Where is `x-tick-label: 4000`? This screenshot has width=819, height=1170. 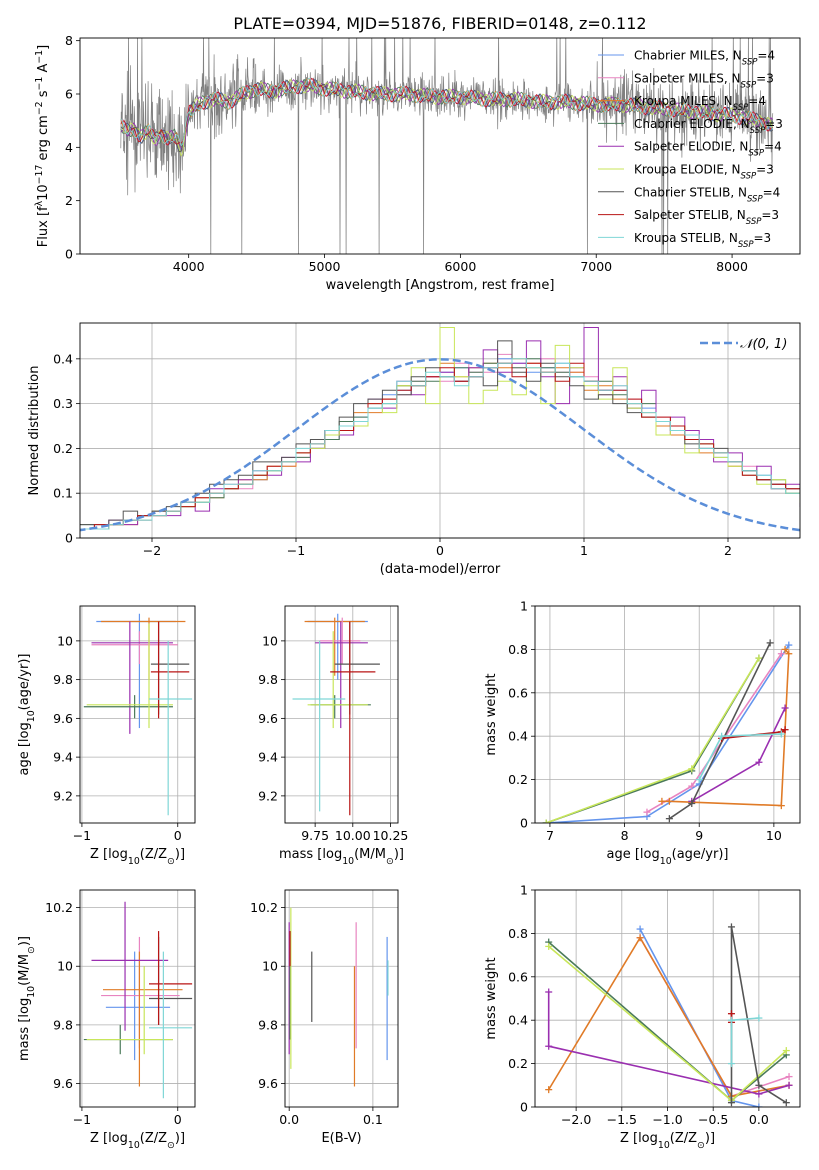 x-tick-label: 4000 is located at coordinates (189, 266).